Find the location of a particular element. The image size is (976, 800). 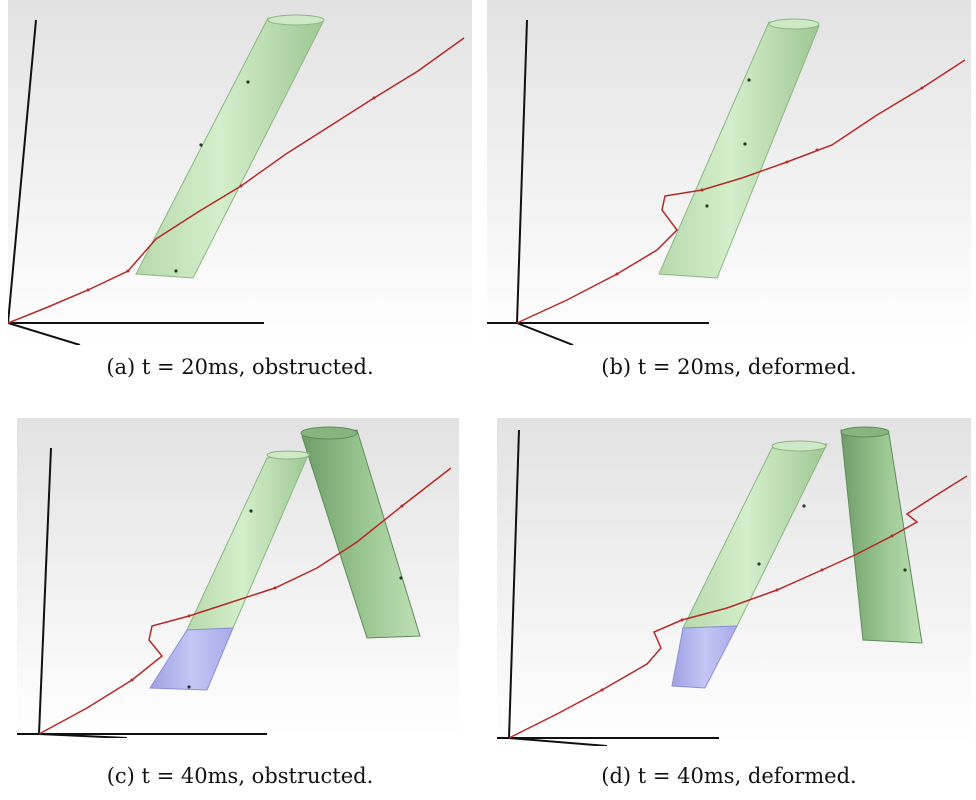

caption-a: (a) t = 20ms, obstructed. is located at coordinates (240, 367).